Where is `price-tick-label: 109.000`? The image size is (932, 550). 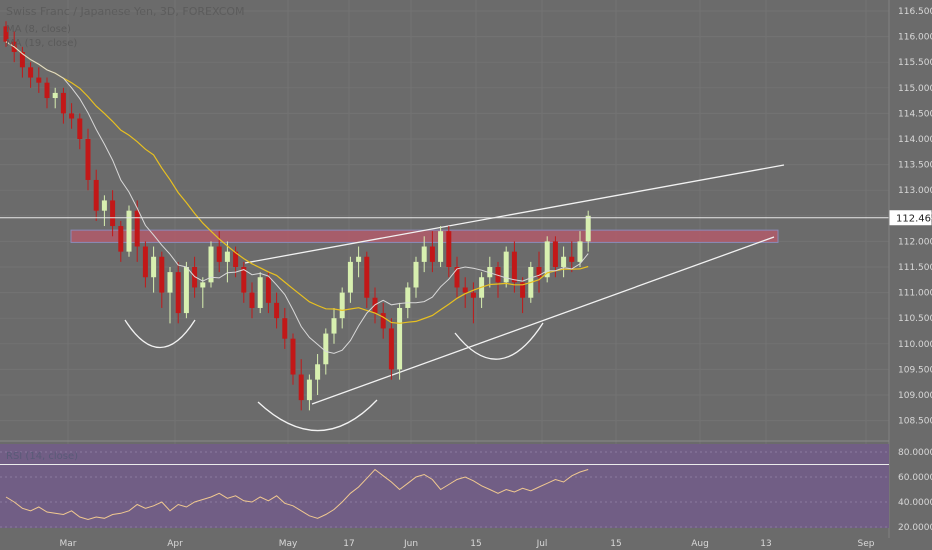
price-tick-label: 109.000 is located at coordinates (915, 396).